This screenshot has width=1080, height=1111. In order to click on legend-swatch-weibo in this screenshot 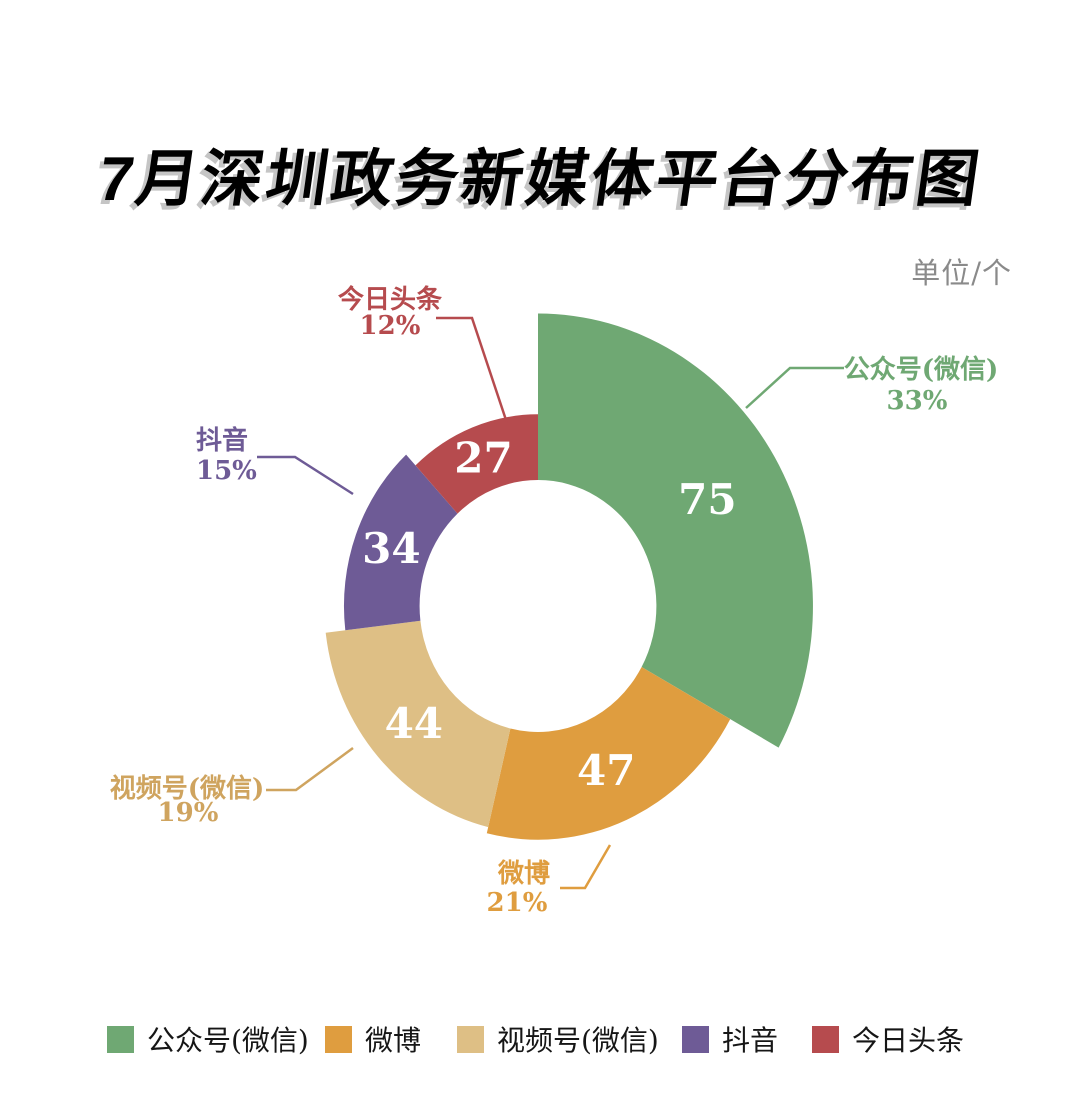, I will do `click(338, 1039)`.